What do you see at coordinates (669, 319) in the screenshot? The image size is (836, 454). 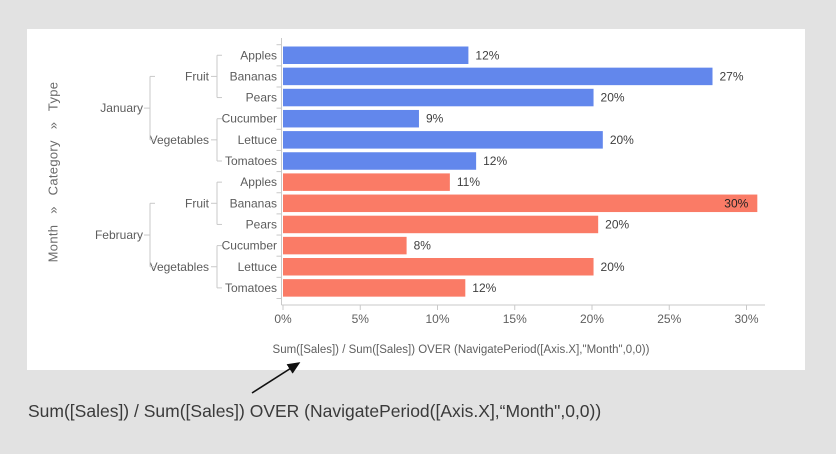 I see `x-axis-tick-label: 25%` at bounding box center [669, 319].